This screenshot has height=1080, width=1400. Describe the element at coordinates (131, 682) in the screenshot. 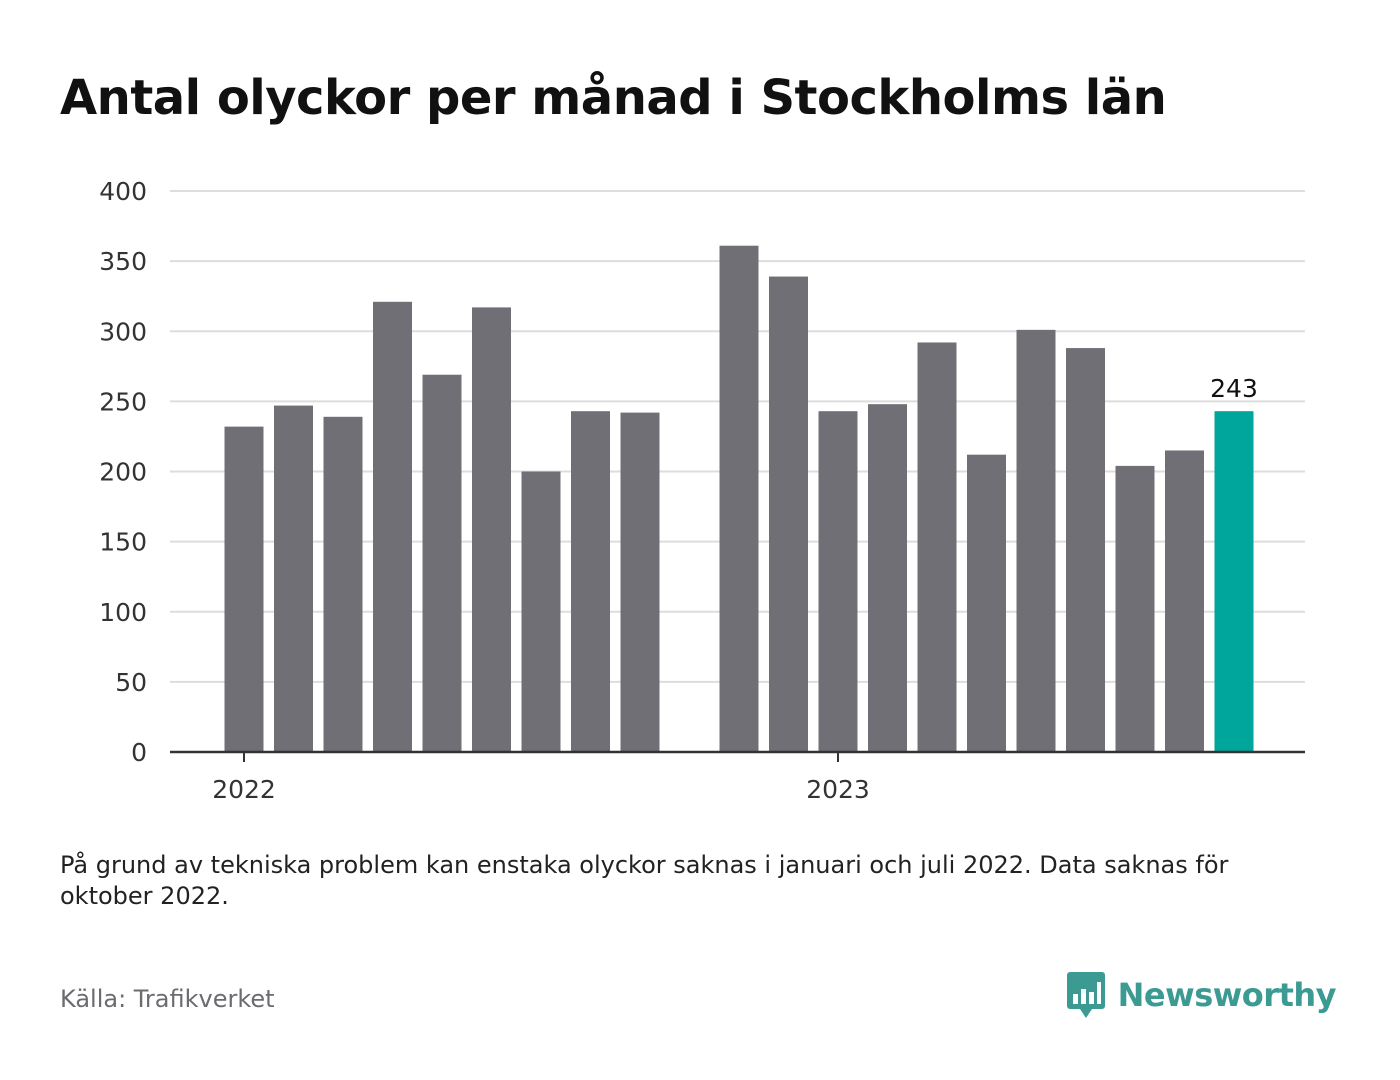

I see `y-tick-label: 50` at that location.